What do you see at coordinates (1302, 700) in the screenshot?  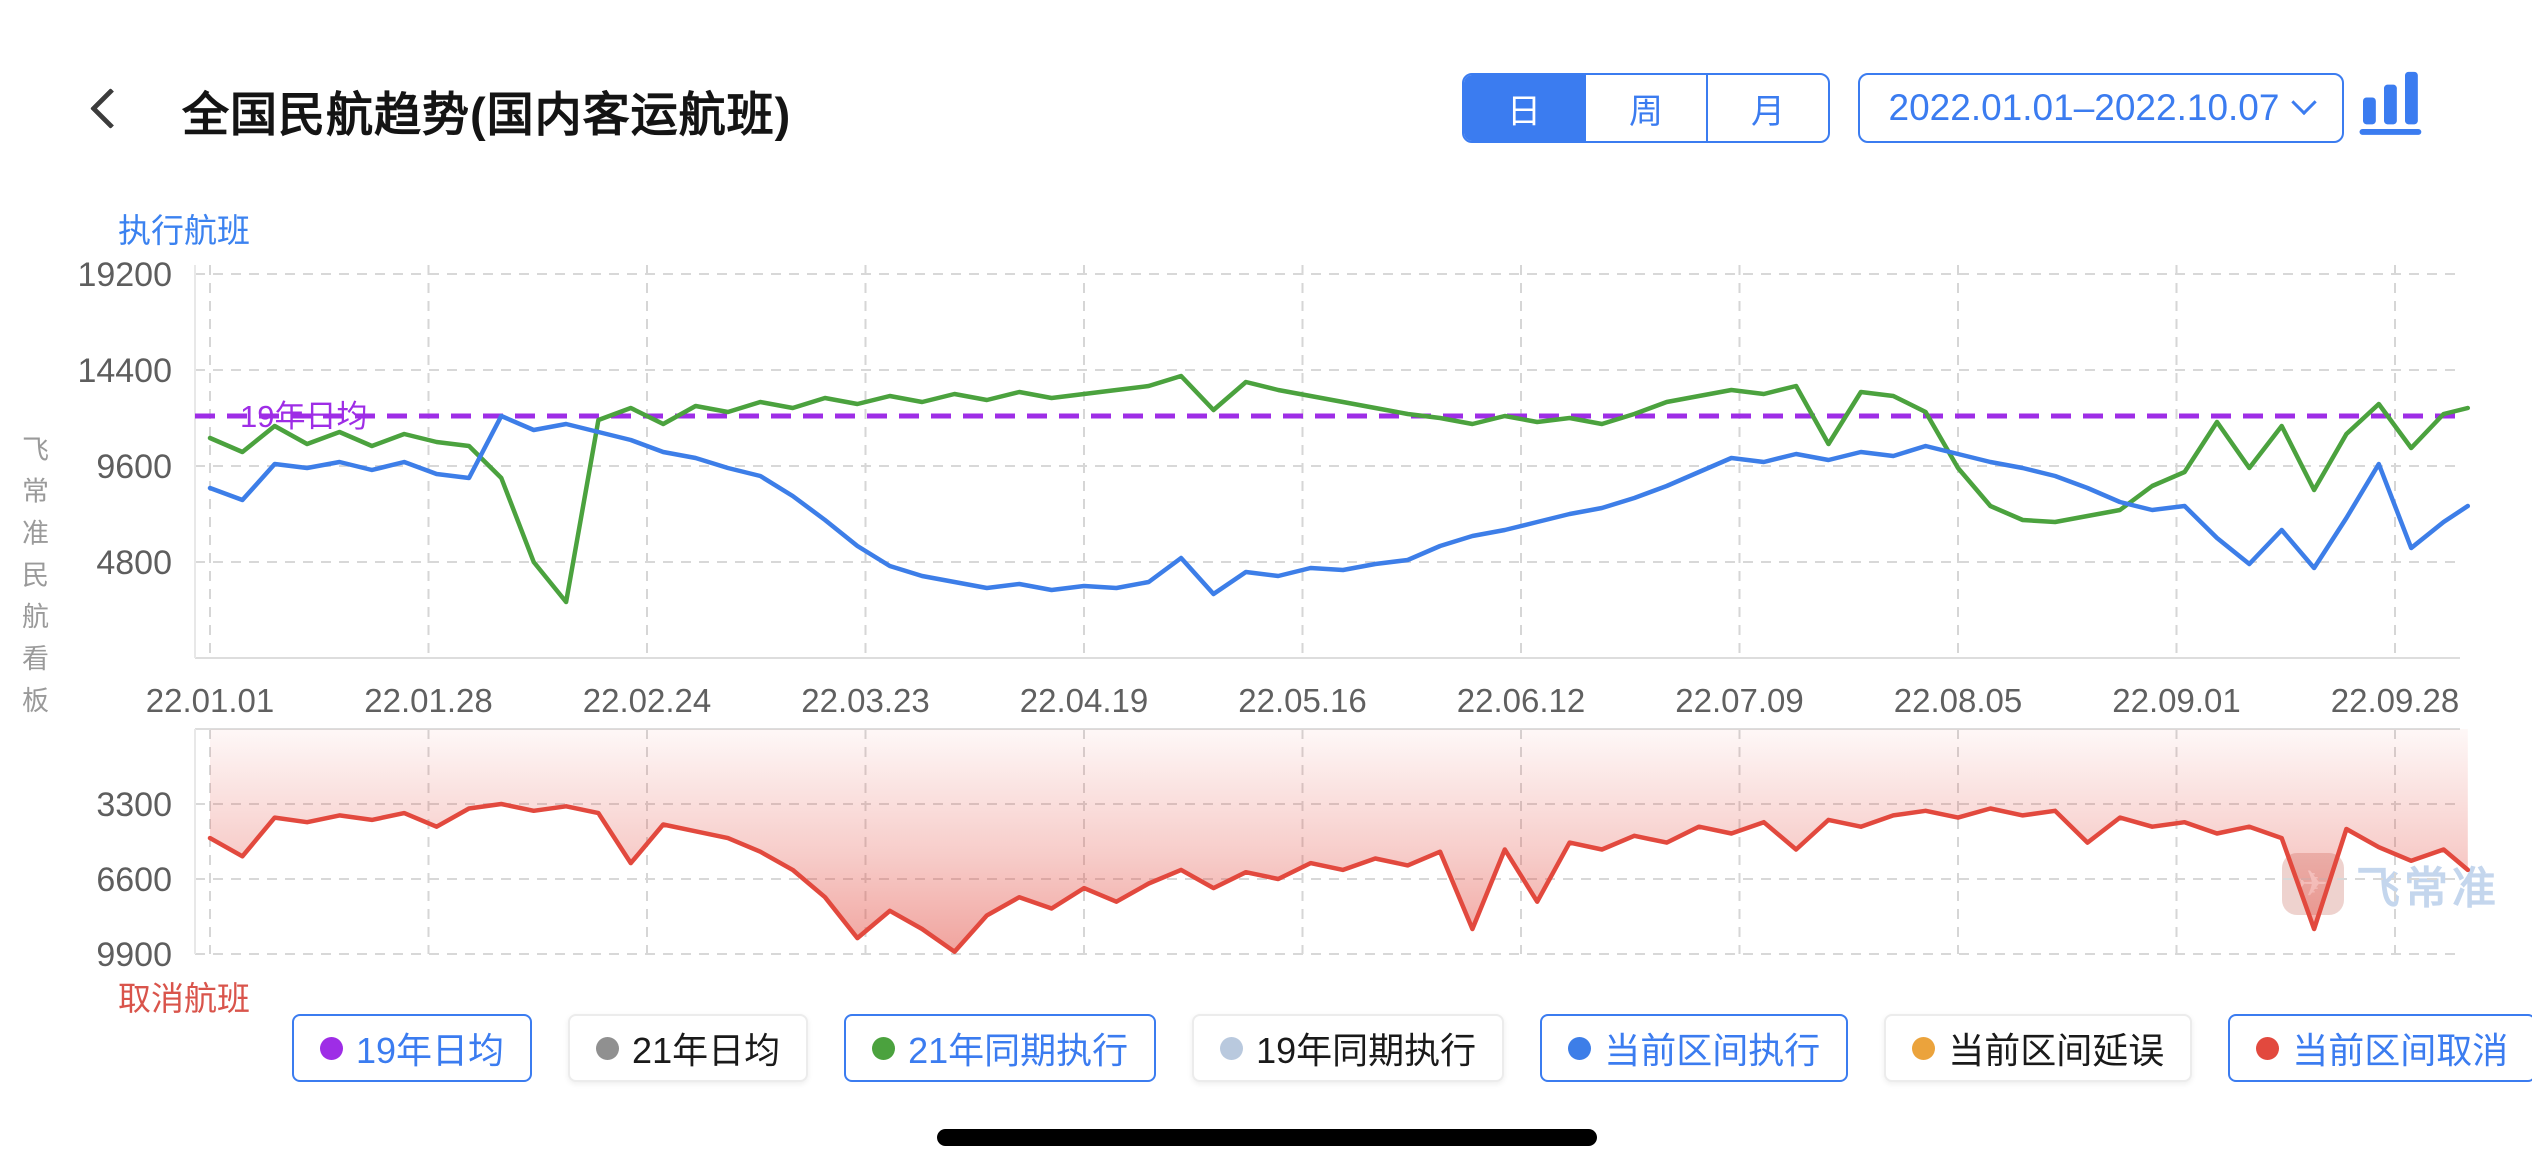 I see `svg-text: 22.05.16` at bounding box center [1302, 700].